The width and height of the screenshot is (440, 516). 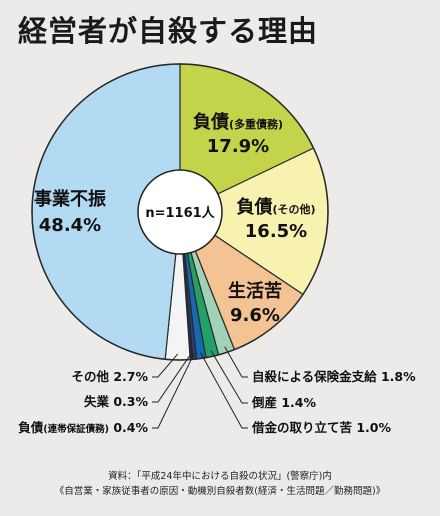 What do you see at coordinates (109, 376) in the screenshot?
I see `label-slice-9: その他 2.7%` at bounding box center [109, 376].